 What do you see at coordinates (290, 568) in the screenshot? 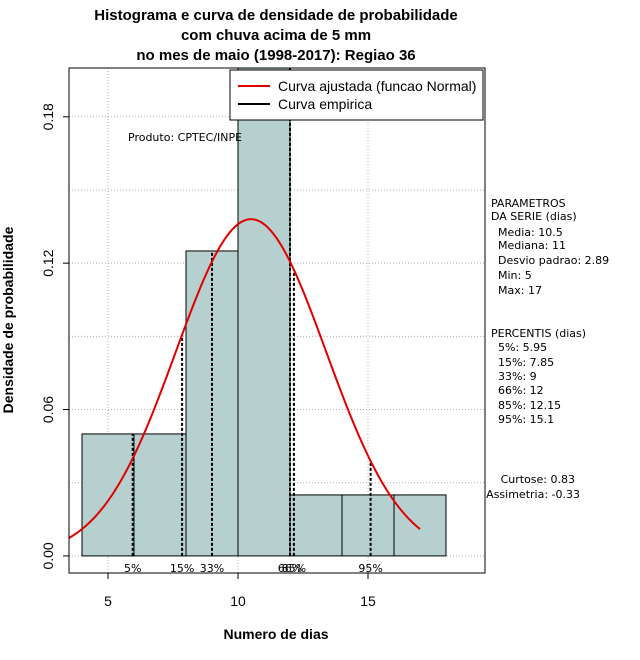
I see `percentile-label: 66%` at bounding box center [290, 568].